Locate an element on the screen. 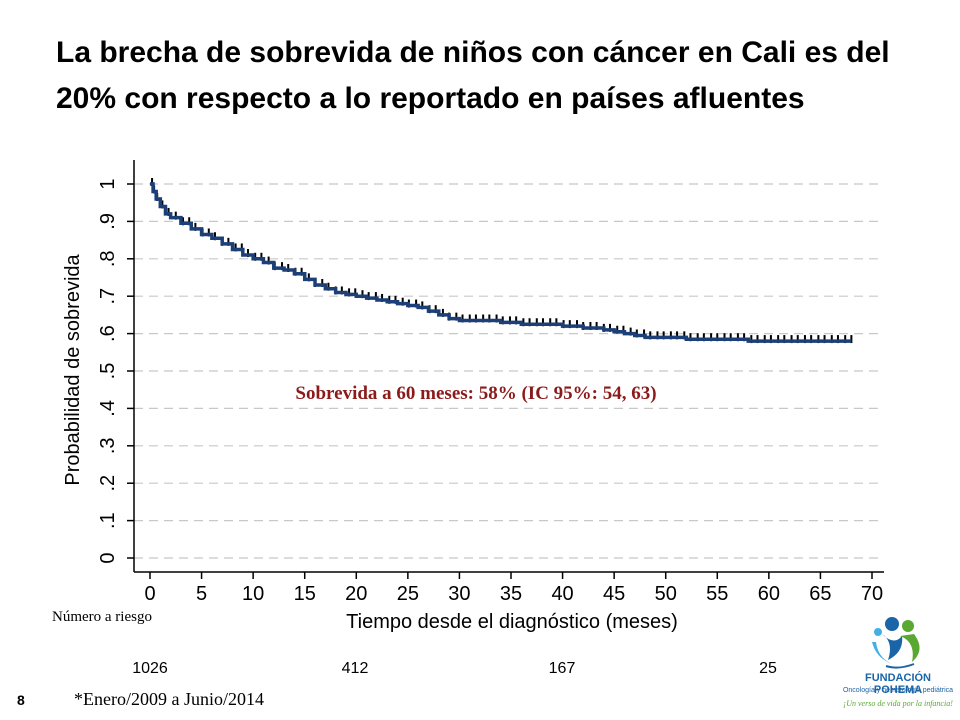 This screenshot has height=720, width=960. x-tick-labels: 0 5 10 15 20 25 30 35 40 45 50 55 60 65 70 is located at coordinates (513, 588).